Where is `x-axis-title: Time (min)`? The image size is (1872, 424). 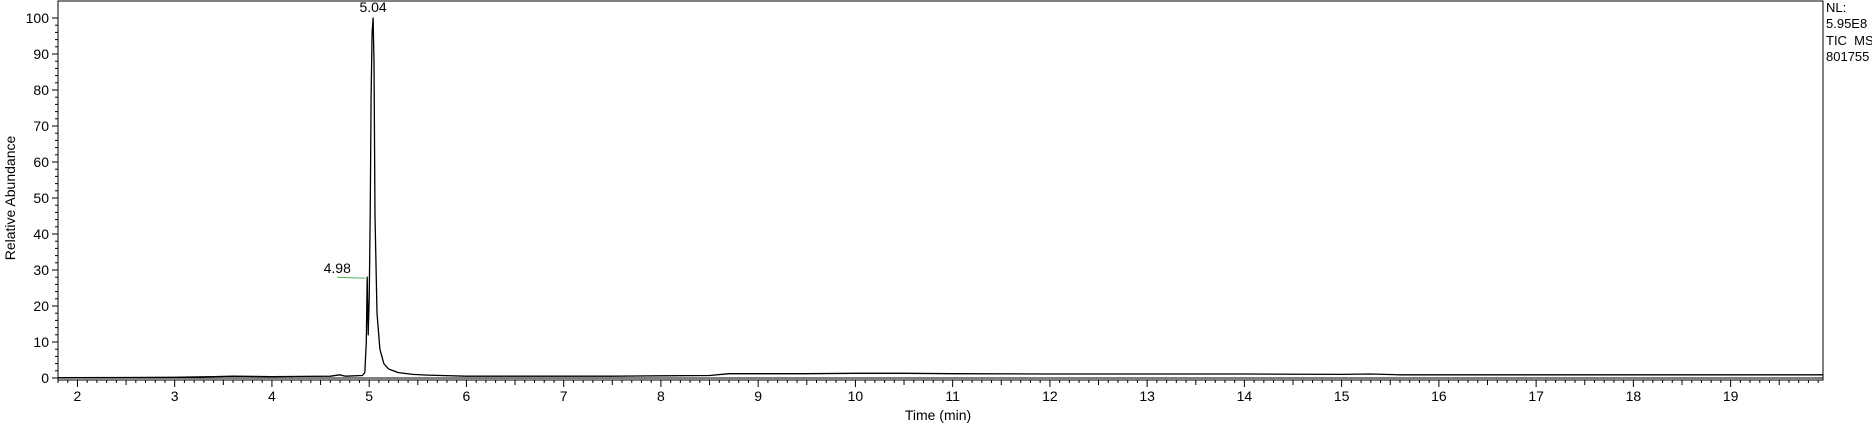
x-axis-title: Time (min) is located at coordinates (938, 415).